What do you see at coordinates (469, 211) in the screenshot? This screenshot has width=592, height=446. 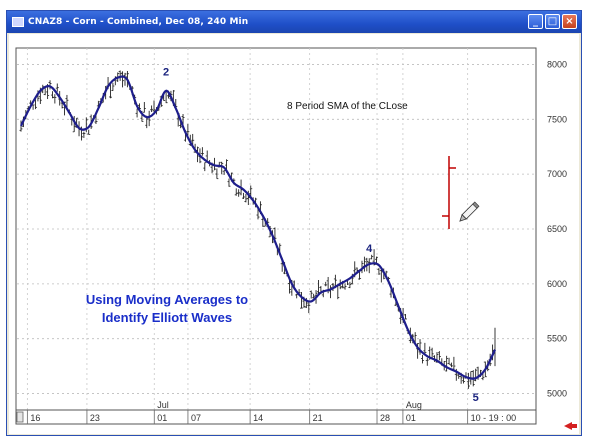 I see `pencil-cursor-icon` at bounding box center [469, 211].